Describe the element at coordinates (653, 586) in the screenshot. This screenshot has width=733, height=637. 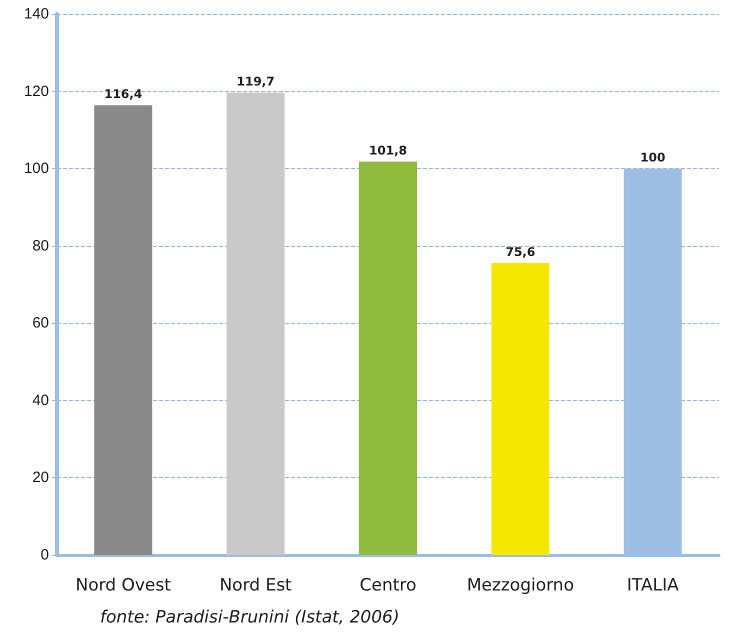
I see `x-tick-label: ITALIA` at that location.